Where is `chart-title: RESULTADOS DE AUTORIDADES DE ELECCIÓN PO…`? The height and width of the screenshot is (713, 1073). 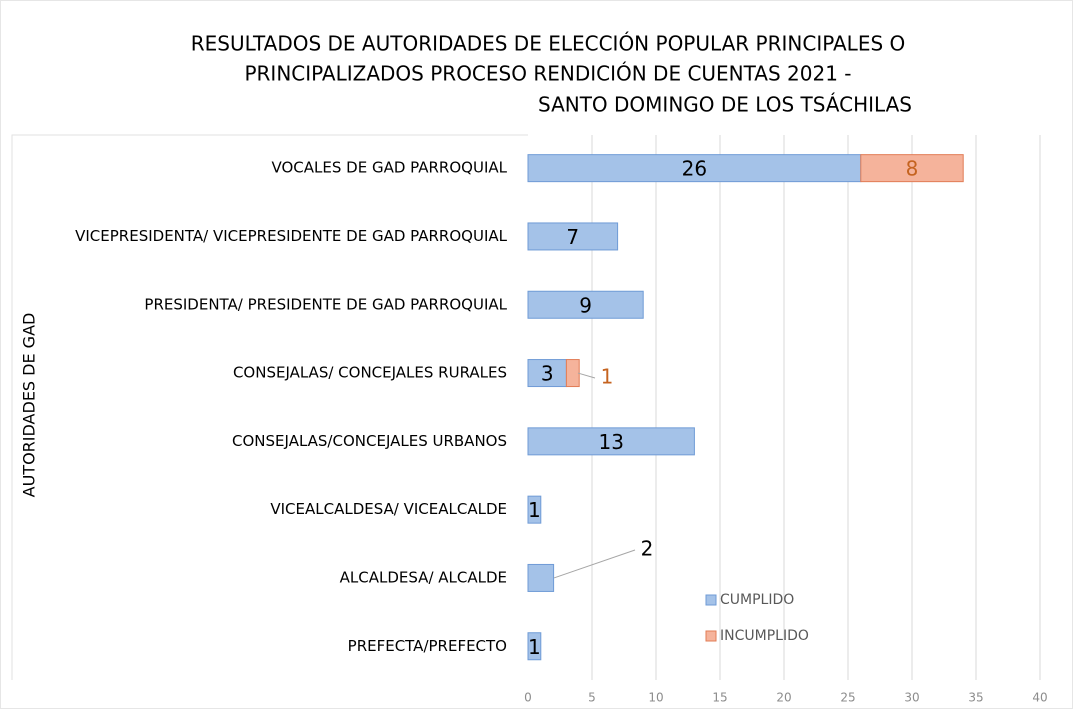
chart-title: RESULTADOS DE AUTORIDADES DE ELECCIÓN PO… is located at coordinates (548, 44).